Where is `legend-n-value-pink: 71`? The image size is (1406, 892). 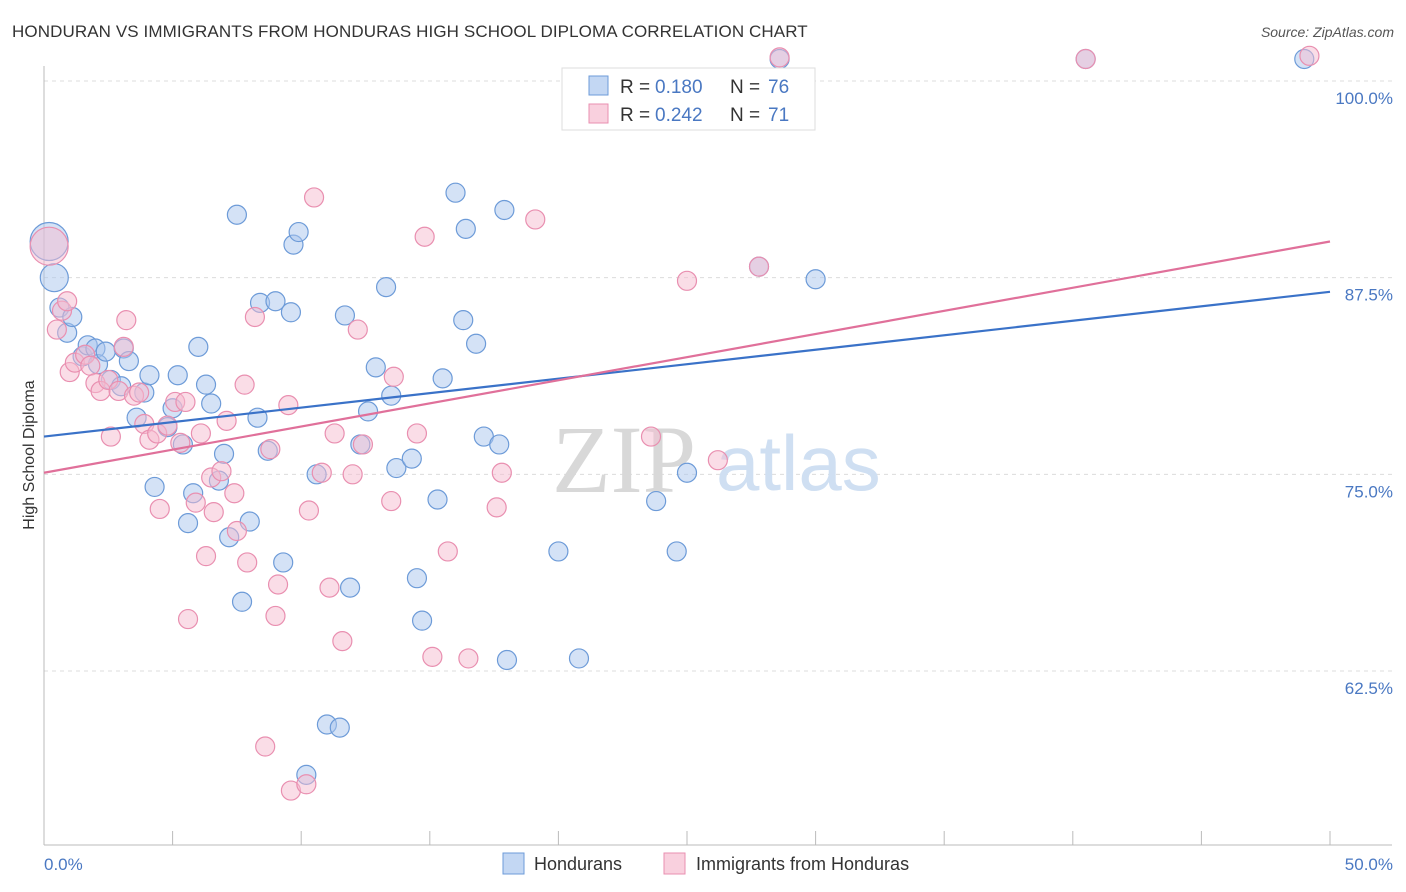 legend-n-value-pink: 71 is located at coordinates (778, 115).